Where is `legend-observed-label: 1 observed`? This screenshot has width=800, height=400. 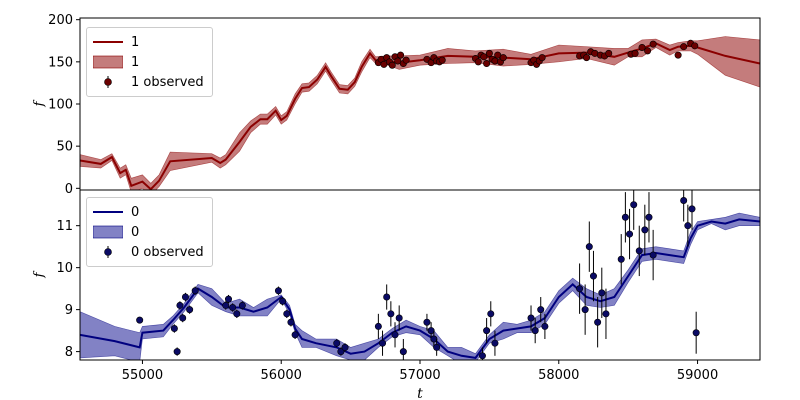
legend-observed-label: 1 observed is located at coordinates (167, 82).